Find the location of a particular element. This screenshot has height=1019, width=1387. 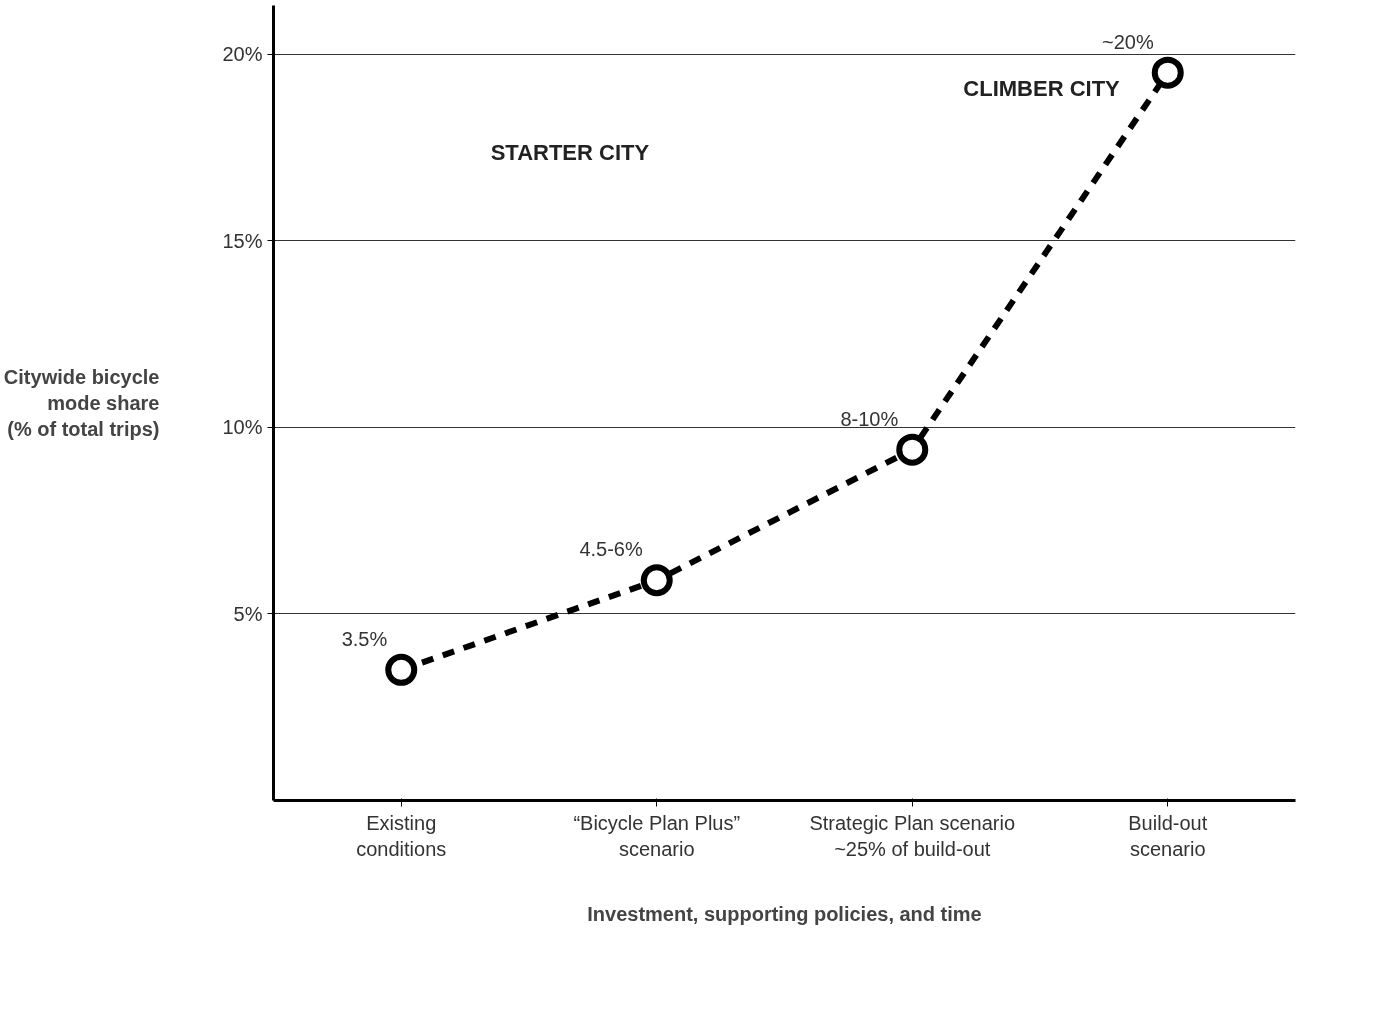

annotation: 4.5-6% is located at coordinates (611, 549).